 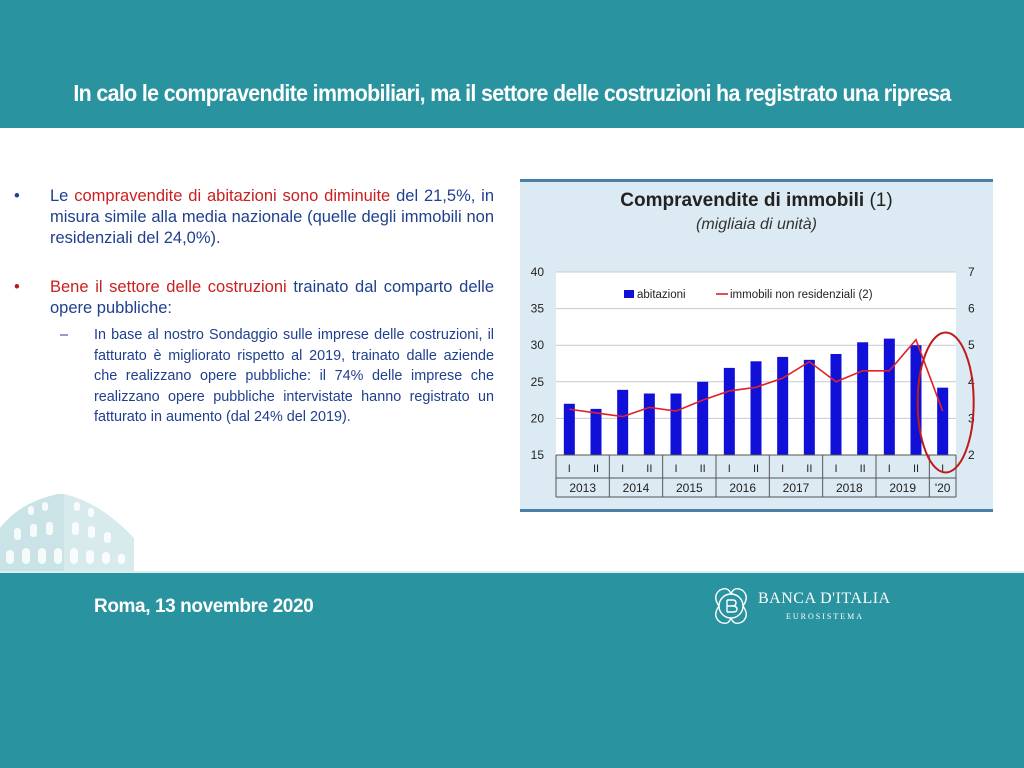 I want to click on y-left-tick-label: 40, so click(x=538, y=272).